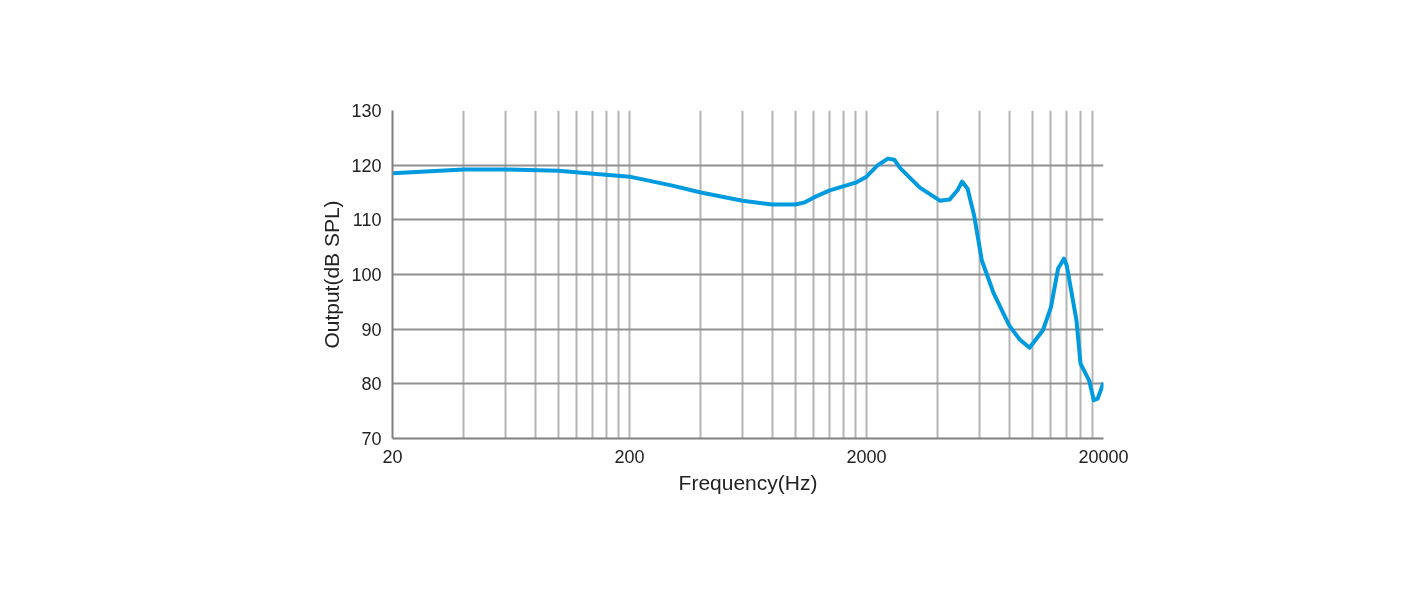  What do you see at coordinates (332, 274) in the screenshot?
I see `y-axis-title: Output(dB SPL)` at bounding box center [332, 274].